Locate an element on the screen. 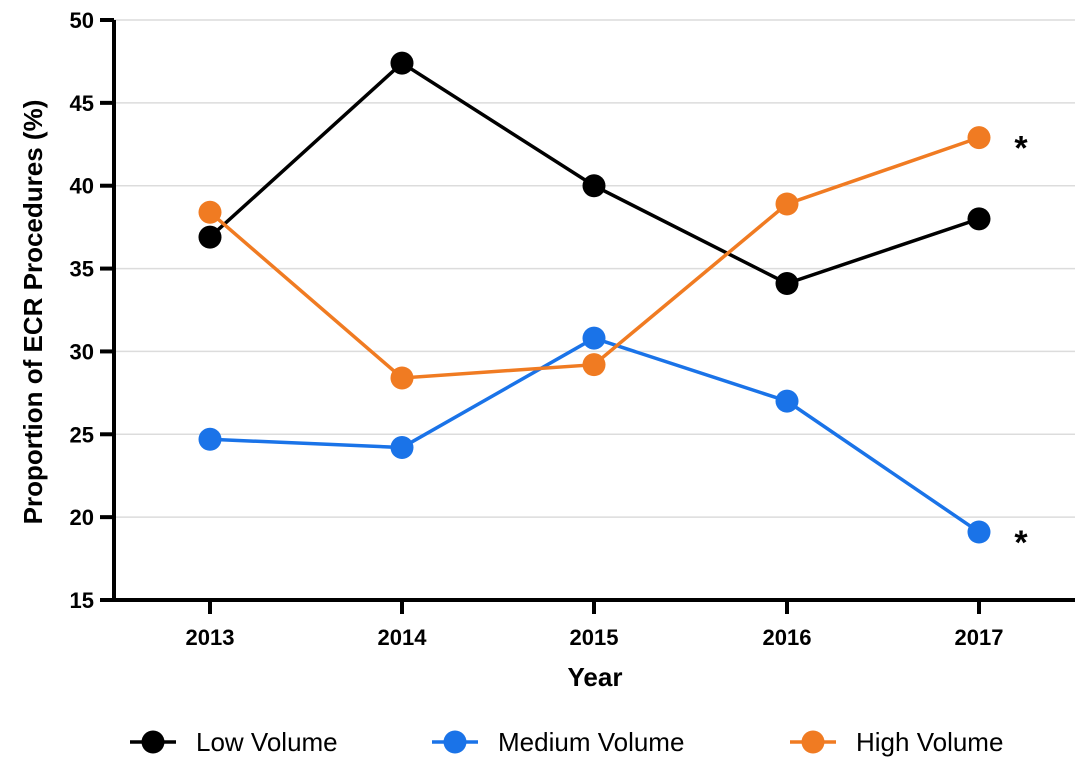 This screenshot has height=759, width=1079. x-tick-label: 2015 is located at coordinates (594, 637).